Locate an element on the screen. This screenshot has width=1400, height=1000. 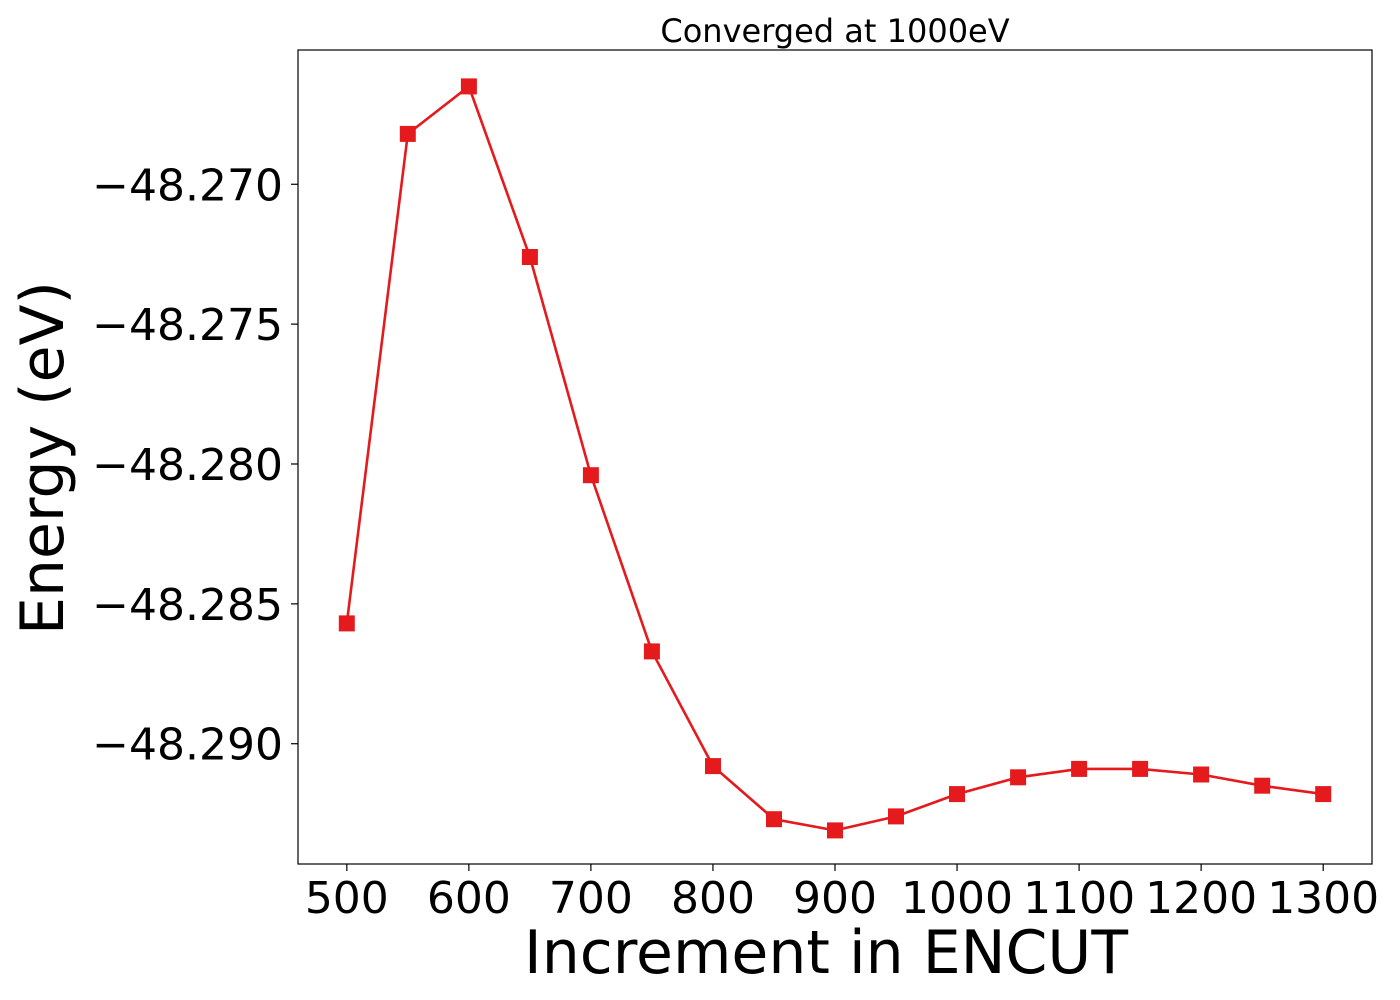
y-tick-label: −48.290 is located at coordinates (187, 745).